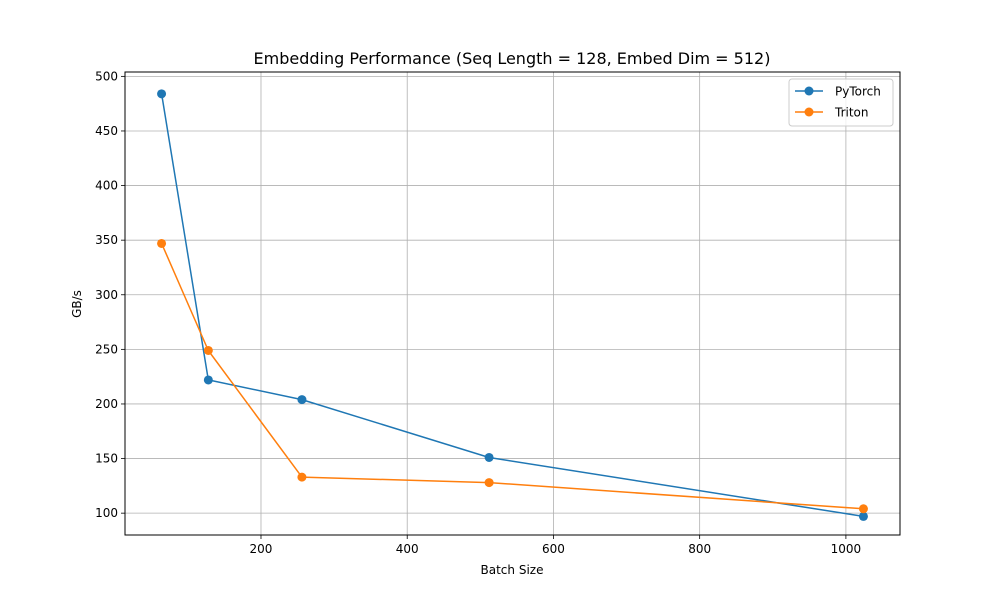 Image resolution: width=1000 pixels, height=605 pixels. Describe the element at coordinates (106, 459) in the screenshot. I see `y-tick-label: 150` at that location.